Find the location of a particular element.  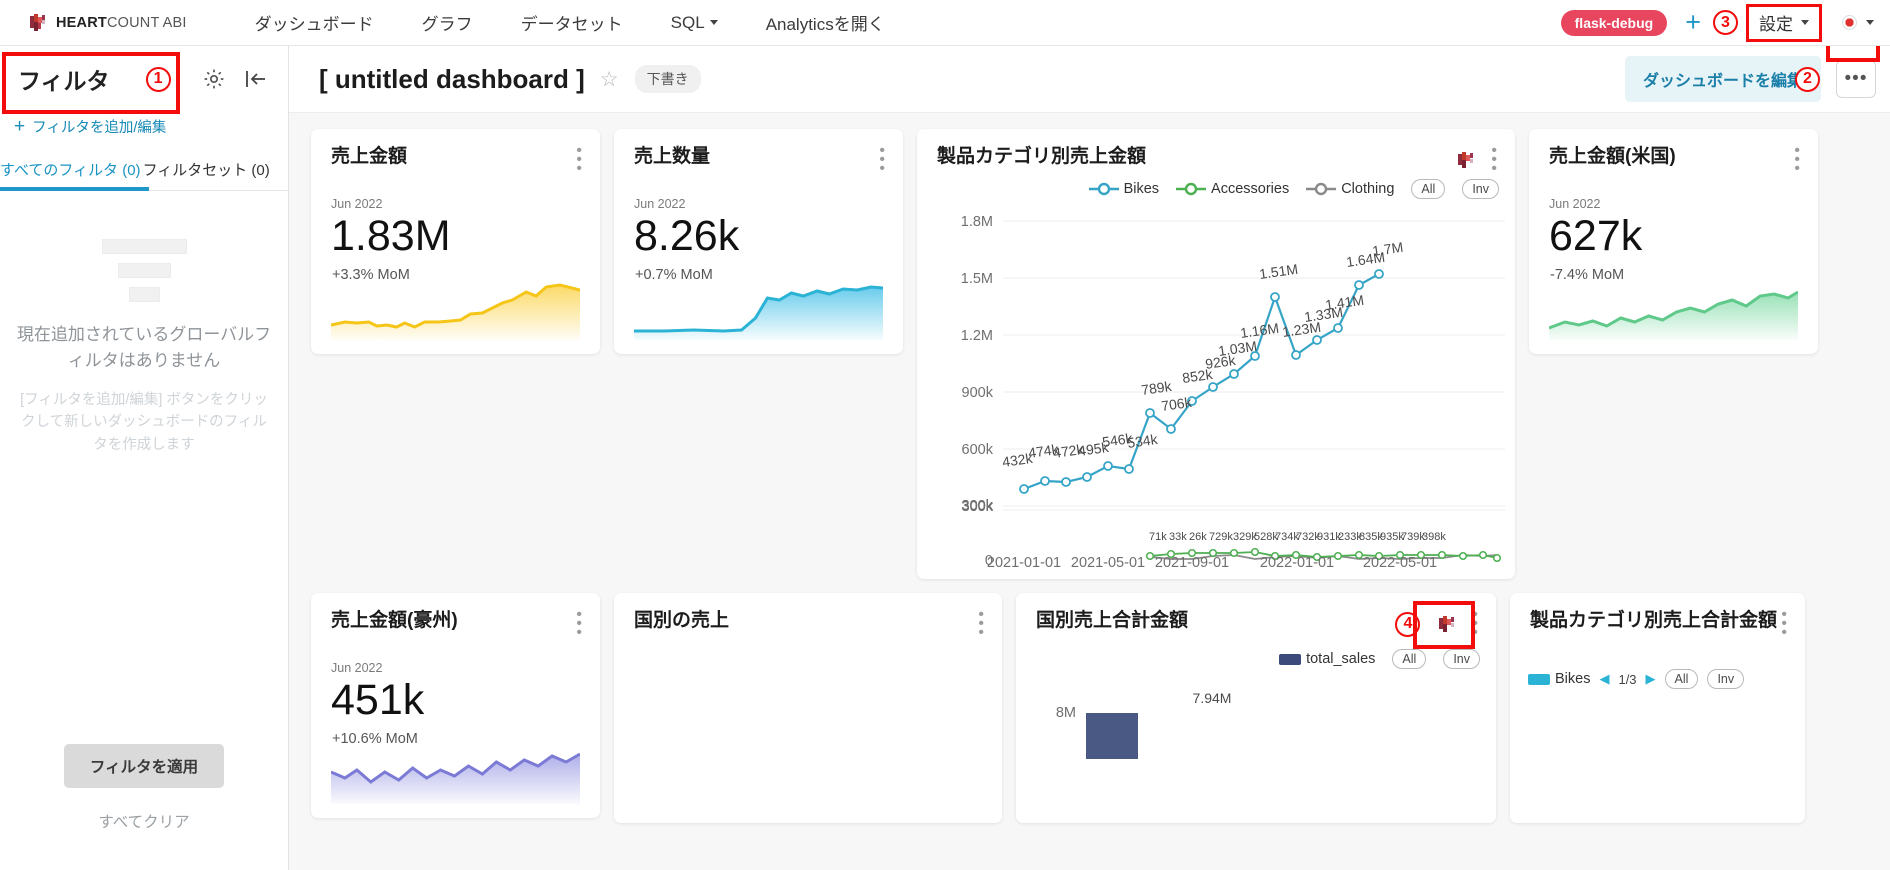

nav-link-label: SQL is located at coordinates (687, 22).